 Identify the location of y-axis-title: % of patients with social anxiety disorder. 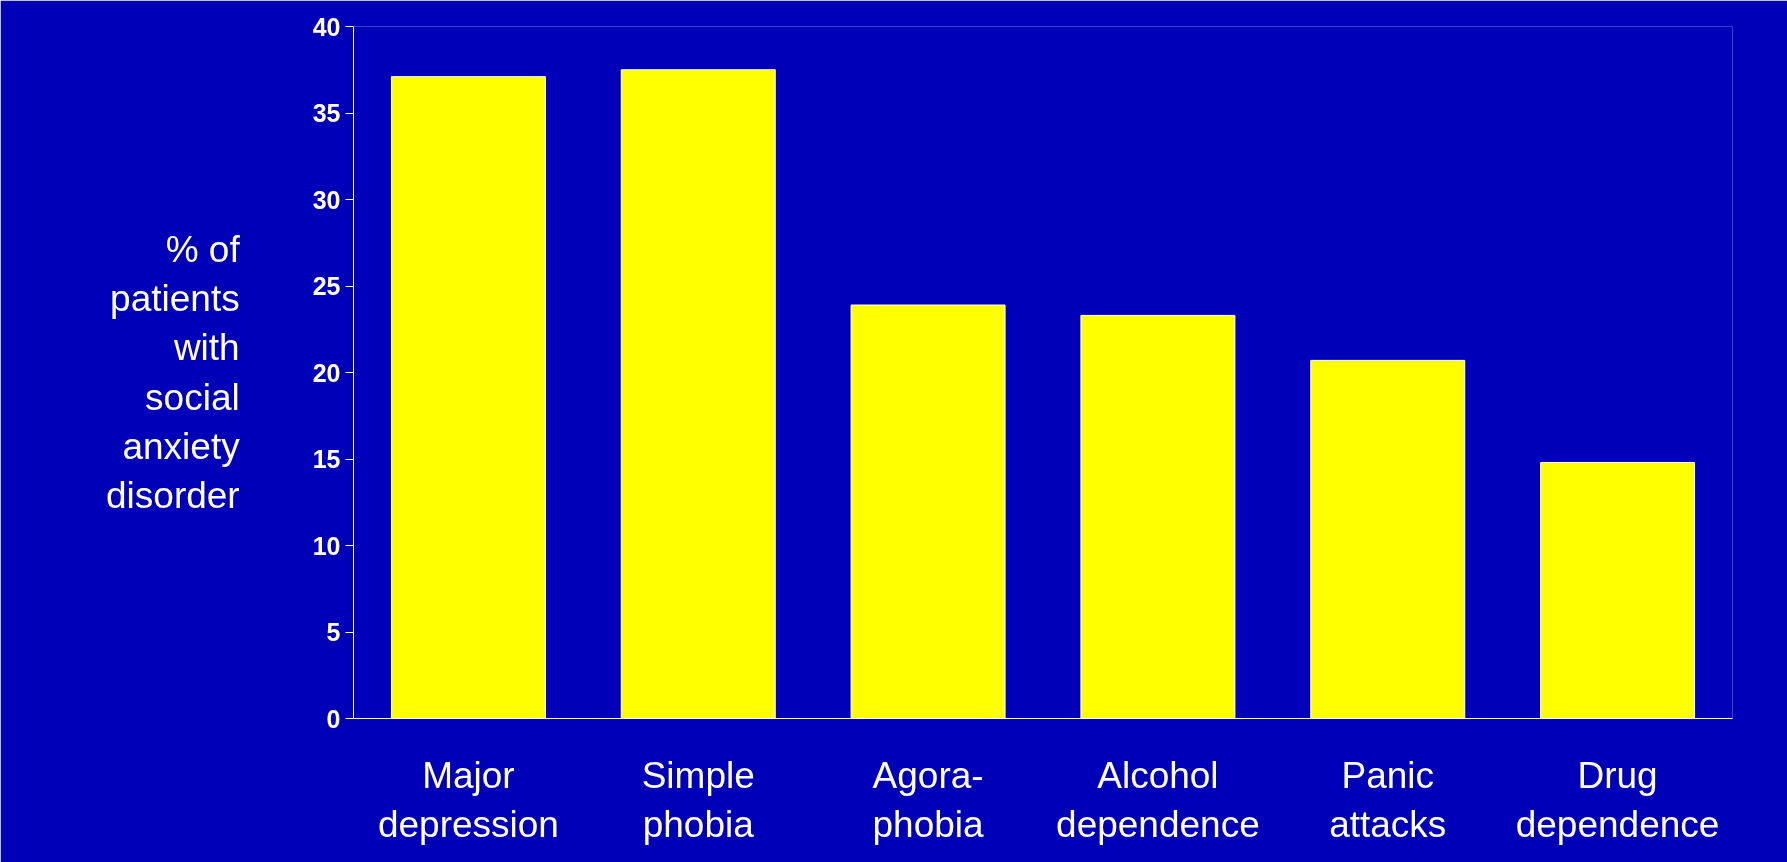
(173, 372).